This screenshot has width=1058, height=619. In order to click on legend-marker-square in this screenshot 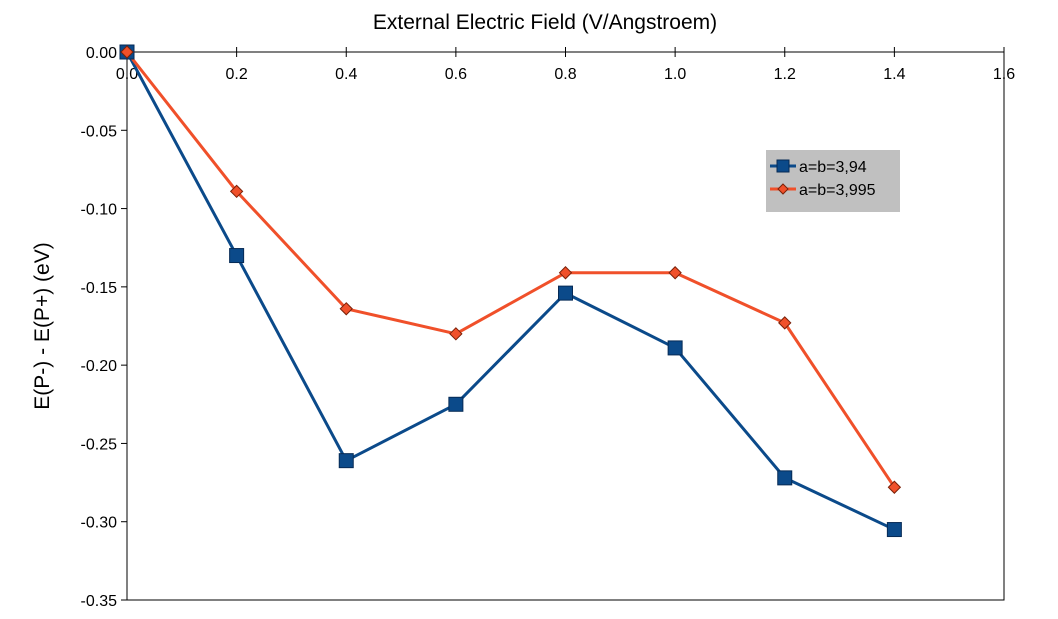, I will do `click(783, 166)`.